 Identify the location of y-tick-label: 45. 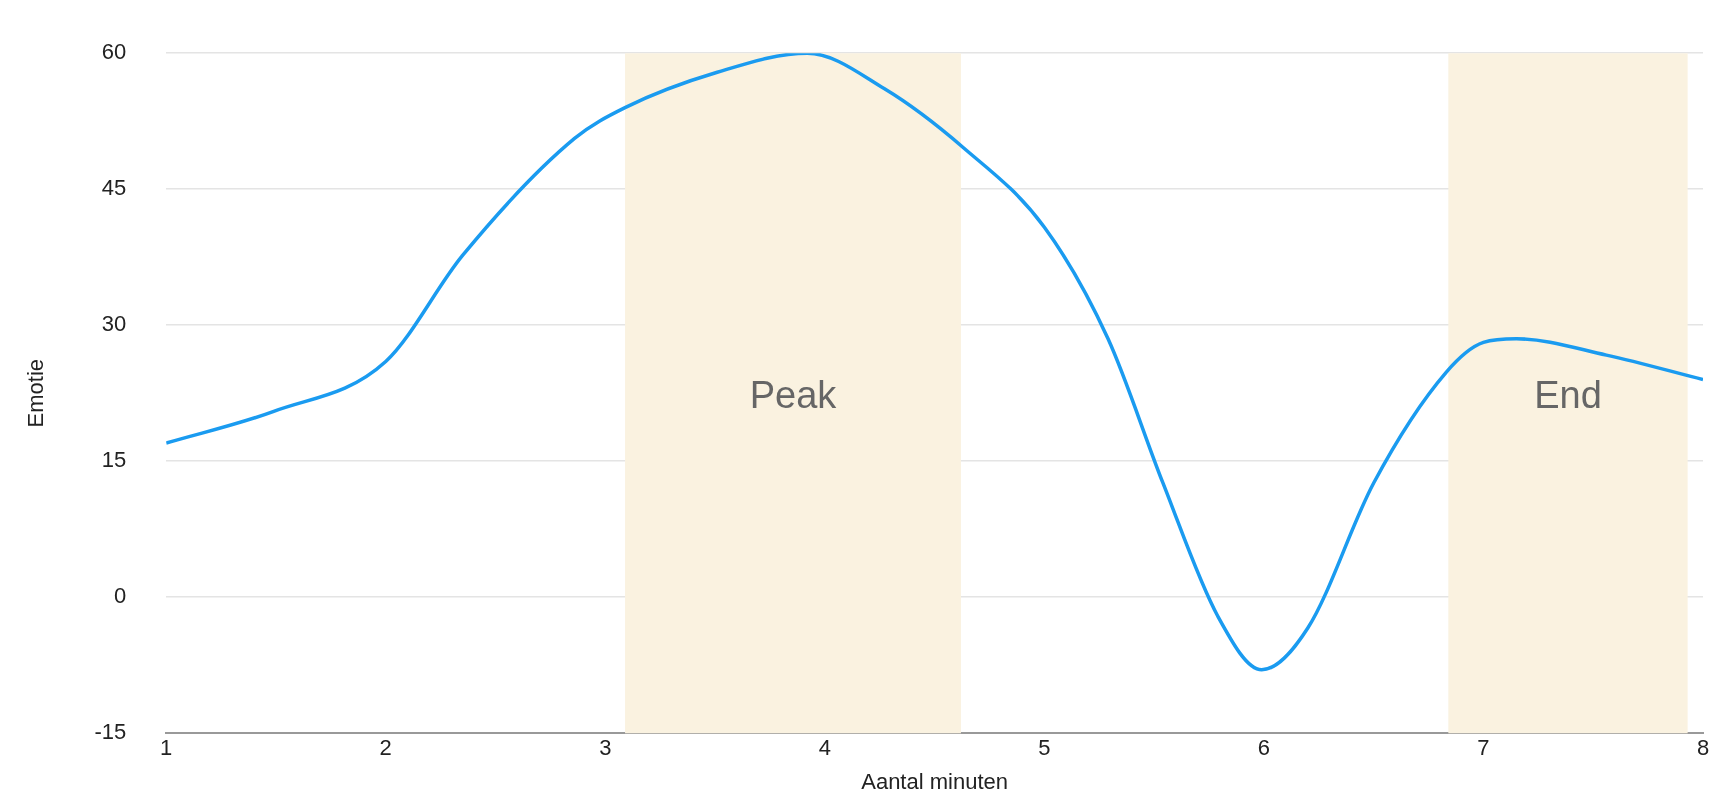
(114, 188).